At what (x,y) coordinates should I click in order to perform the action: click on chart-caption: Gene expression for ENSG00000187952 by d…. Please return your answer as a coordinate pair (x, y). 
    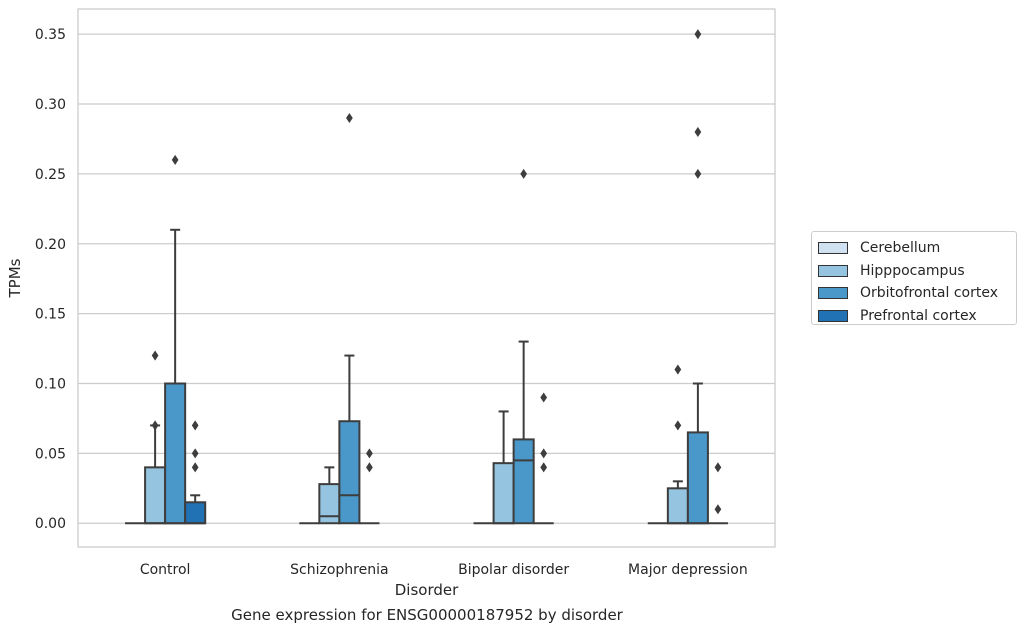
    Looking at the image, I should click on (427, 615).